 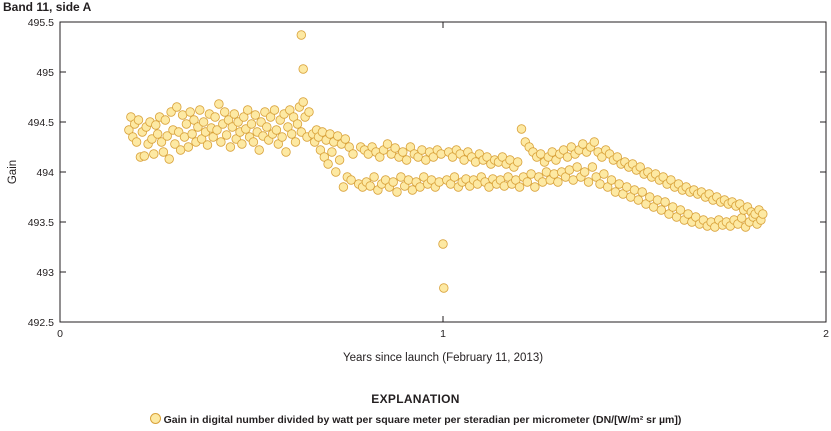 What do you see at coordinates (47, 7) in the screenshot?
I see `chart-title: Band 11, side A` at bounding box center [47, 7].